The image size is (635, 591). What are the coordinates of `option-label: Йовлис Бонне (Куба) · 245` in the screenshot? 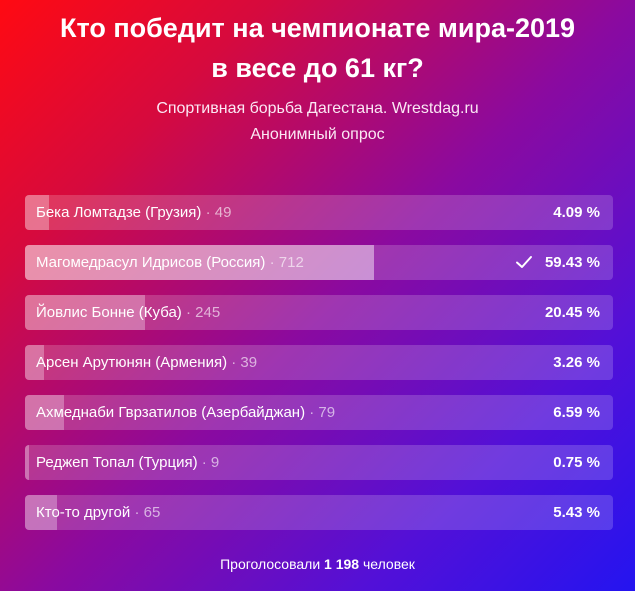 It's located at (128, 312).